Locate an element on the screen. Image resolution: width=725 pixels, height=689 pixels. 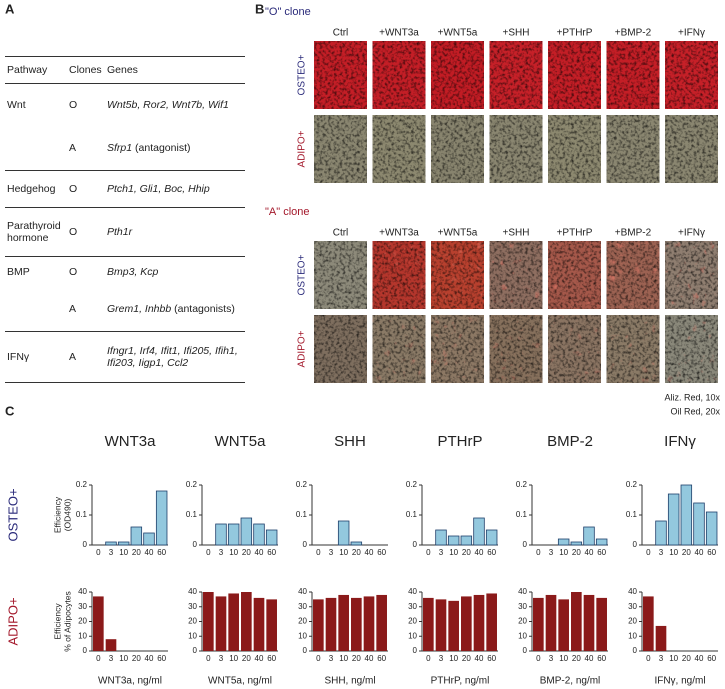
pathway: IFNγ is located at coordinates (18, 357).